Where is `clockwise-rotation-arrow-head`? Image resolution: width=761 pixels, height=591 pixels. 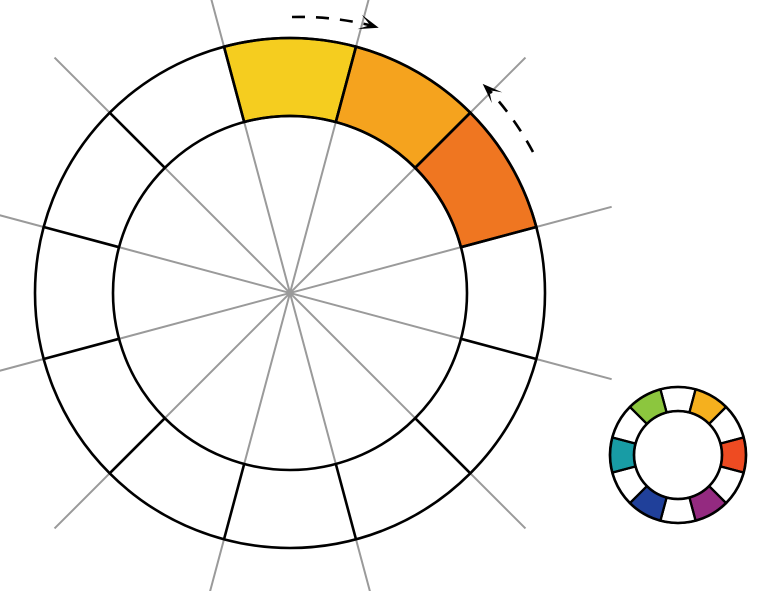 clockwise-rotation-arrow-head is located at coordinates (368, 22).